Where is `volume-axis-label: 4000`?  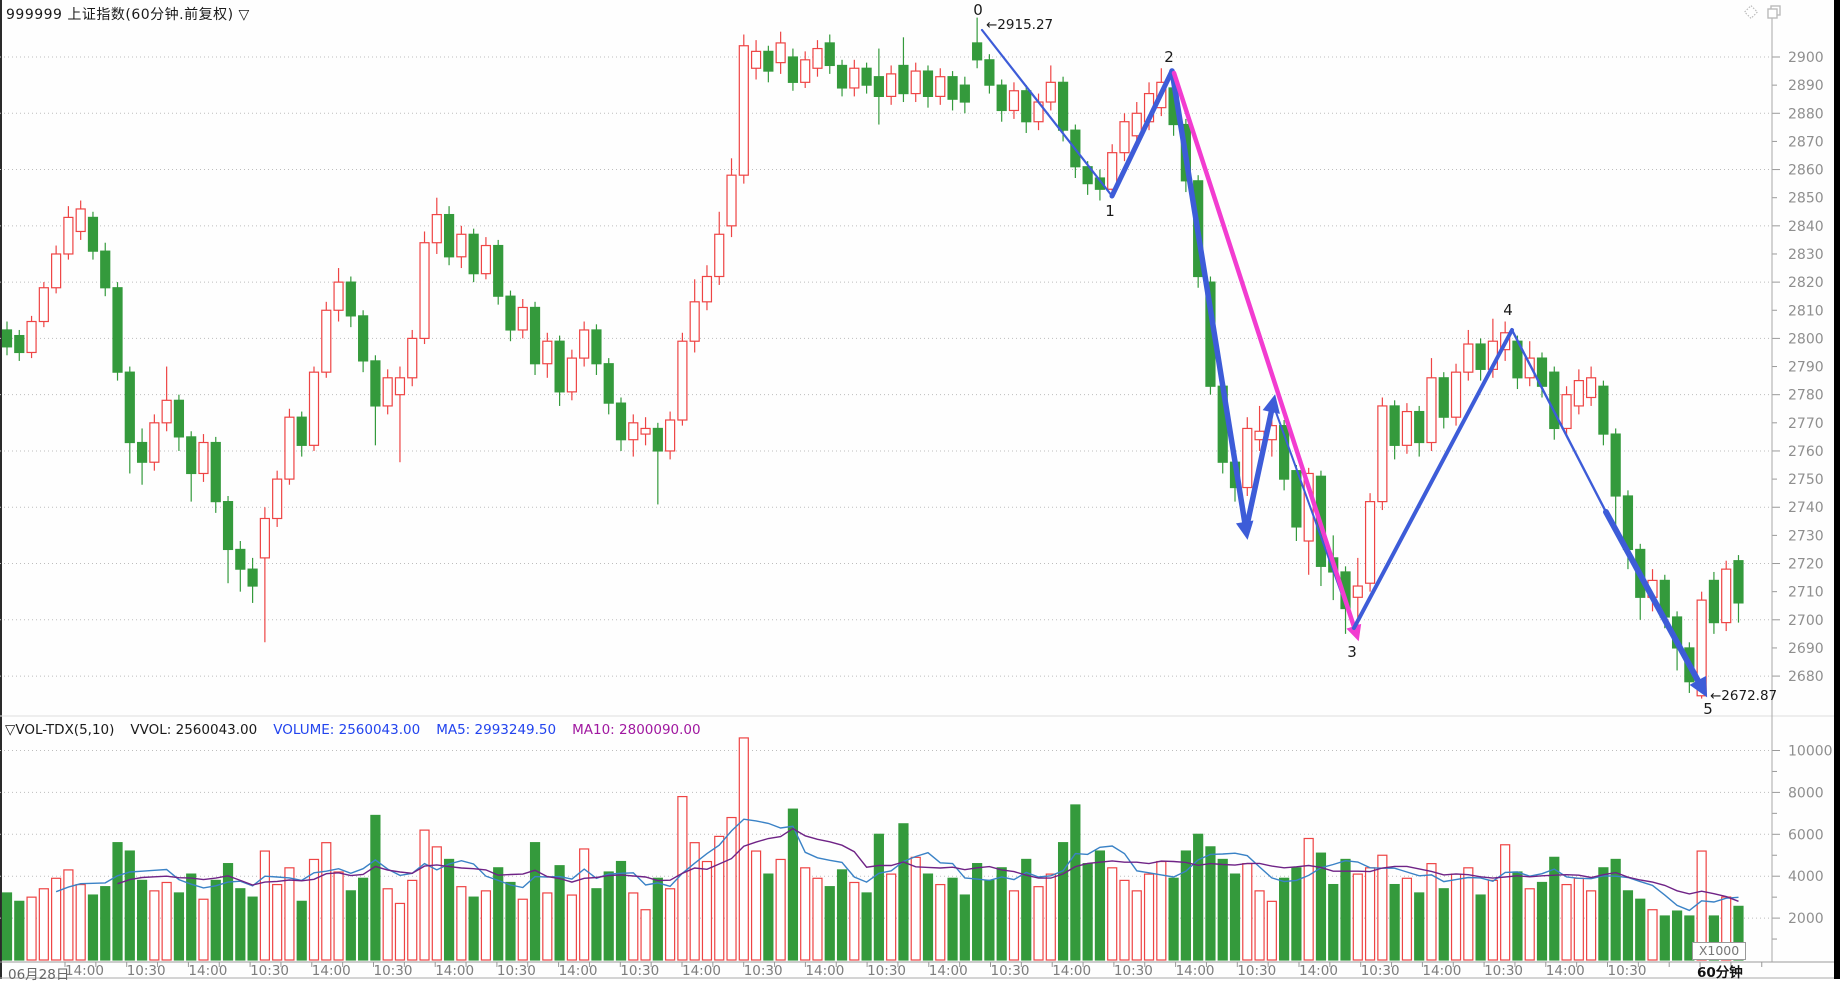 volume-axis-label: 4000 is located at coordinates (1806, 877).